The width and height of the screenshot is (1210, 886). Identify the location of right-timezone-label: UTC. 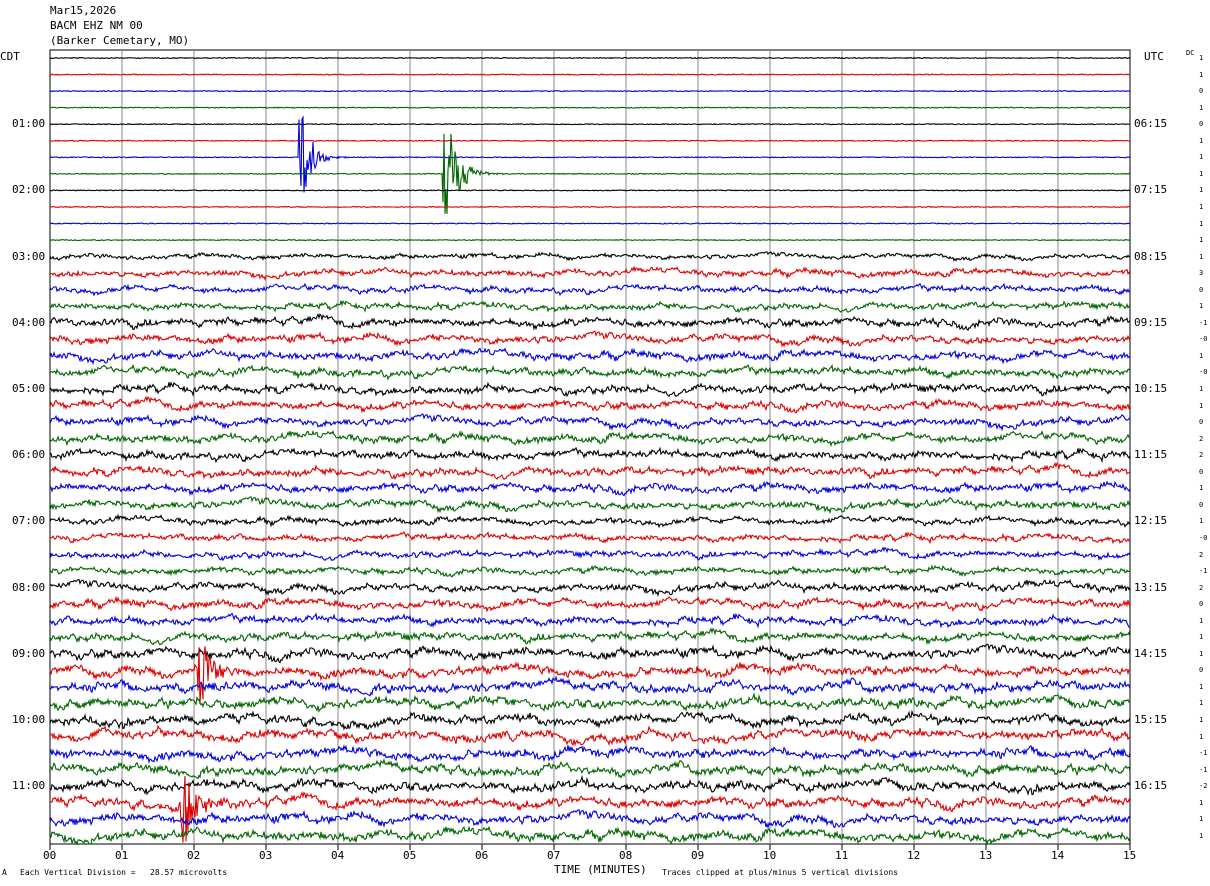
(1154, 56).